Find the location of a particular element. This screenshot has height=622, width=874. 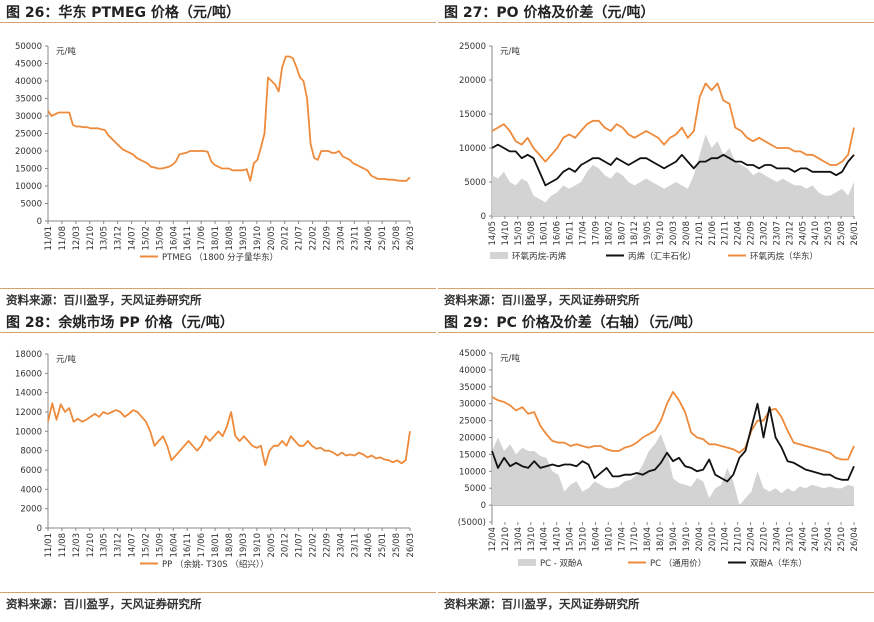

y-tick-label: 10000 is located at coordinates (28, 432).